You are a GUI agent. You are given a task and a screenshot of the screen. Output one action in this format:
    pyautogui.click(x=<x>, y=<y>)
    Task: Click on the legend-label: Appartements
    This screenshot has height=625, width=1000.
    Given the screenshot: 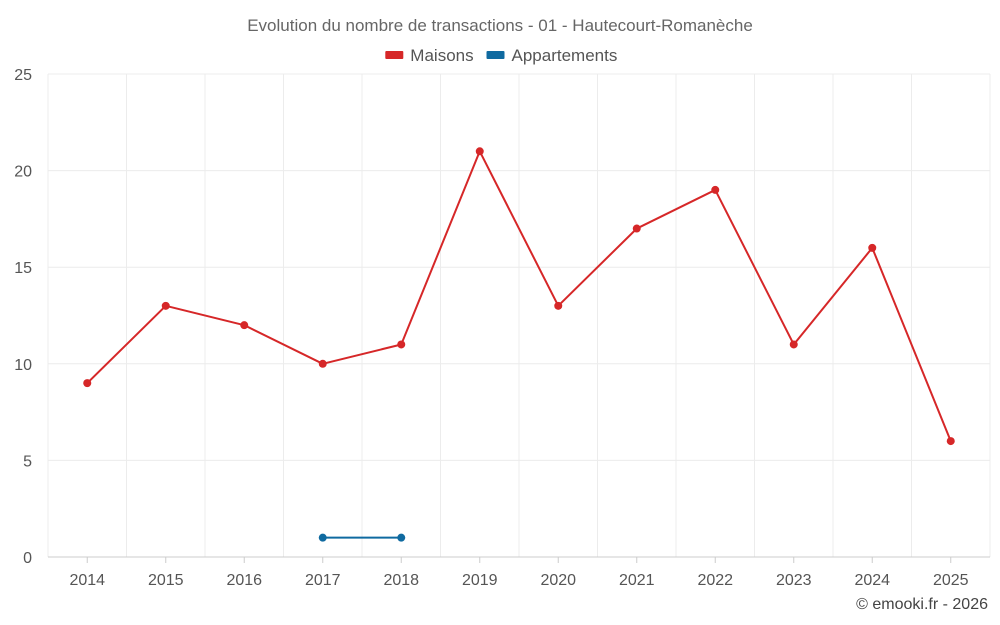 What is the action you would take?
    pyautogui.click(x=565, y=55)
    